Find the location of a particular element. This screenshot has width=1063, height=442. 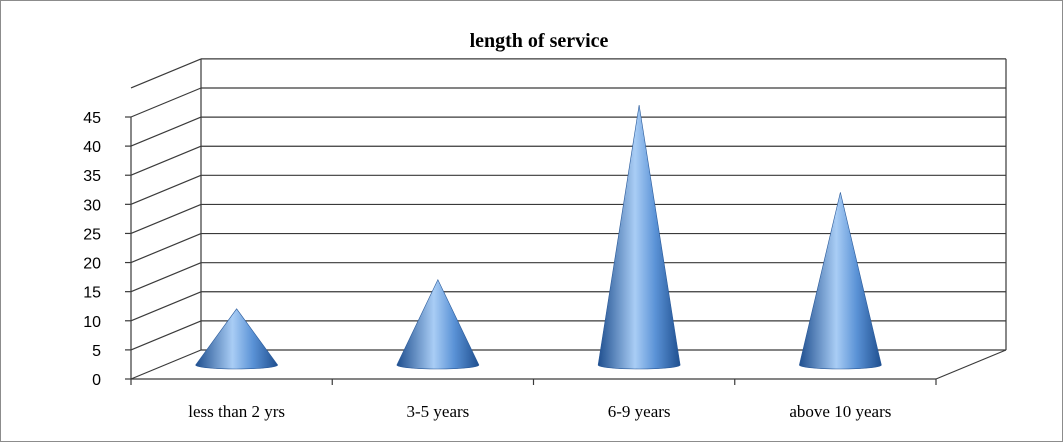

x-tick-label: 3-5 years is located at coordinates (437, 411).